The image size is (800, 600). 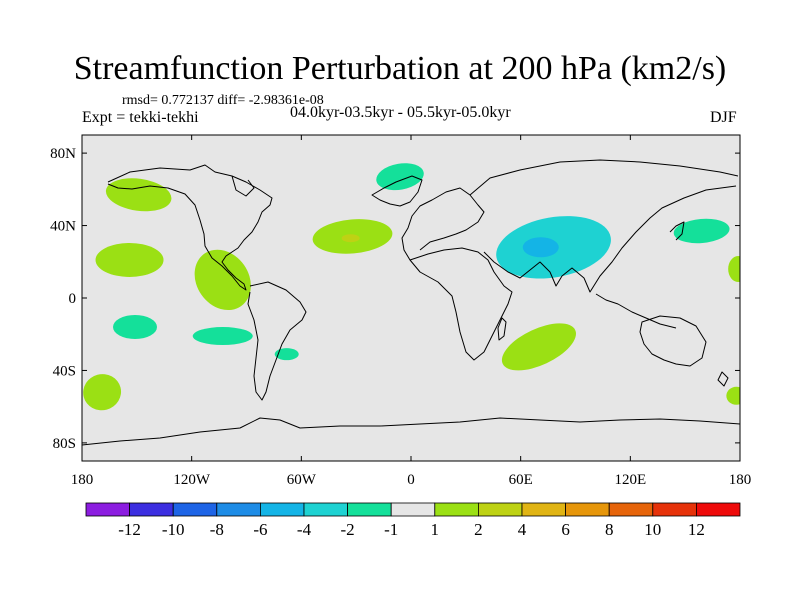 What do you see at coordinates (129, 529) in the screenshot?
I see `colorbar-label: -12` at bounding box center [129, 529].